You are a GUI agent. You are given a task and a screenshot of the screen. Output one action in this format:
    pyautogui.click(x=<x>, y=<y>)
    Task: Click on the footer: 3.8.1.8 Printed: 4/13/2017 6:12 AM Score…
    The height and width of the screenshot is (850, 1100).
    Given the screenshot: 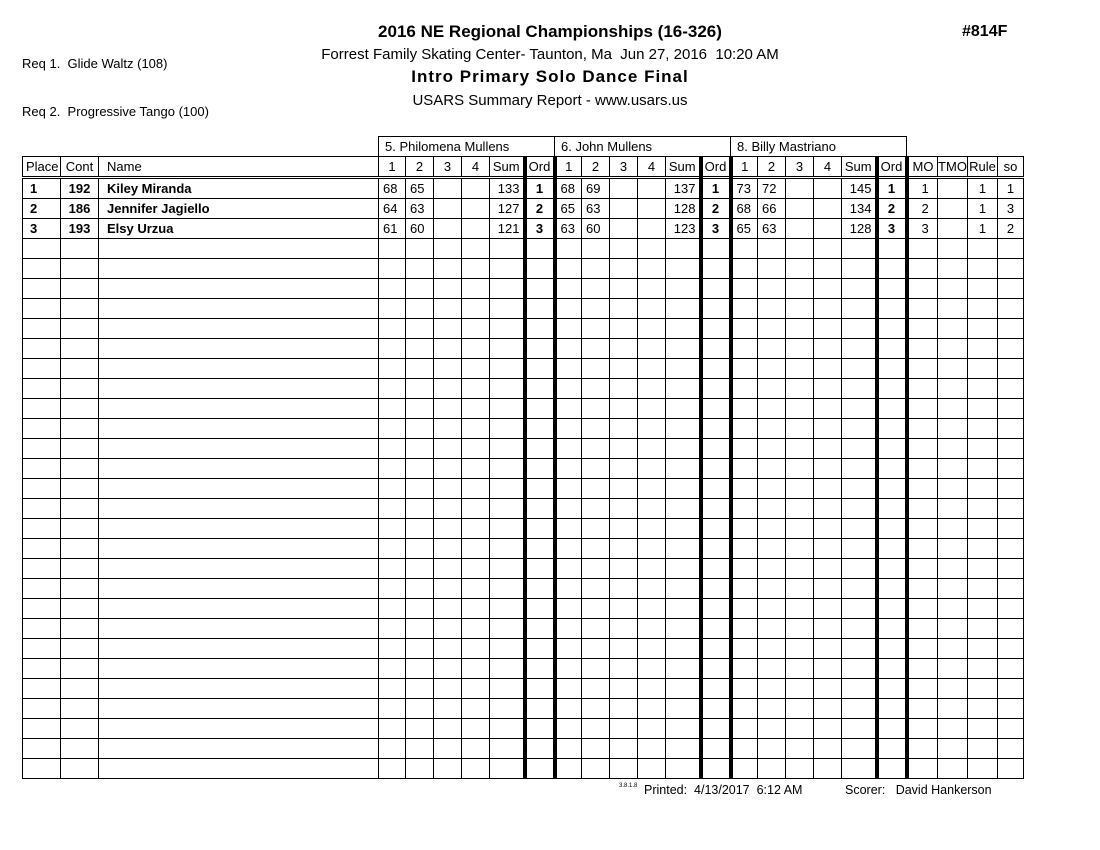 What is the action you would take?
    pyautogui.click(x=550, y=791)
    